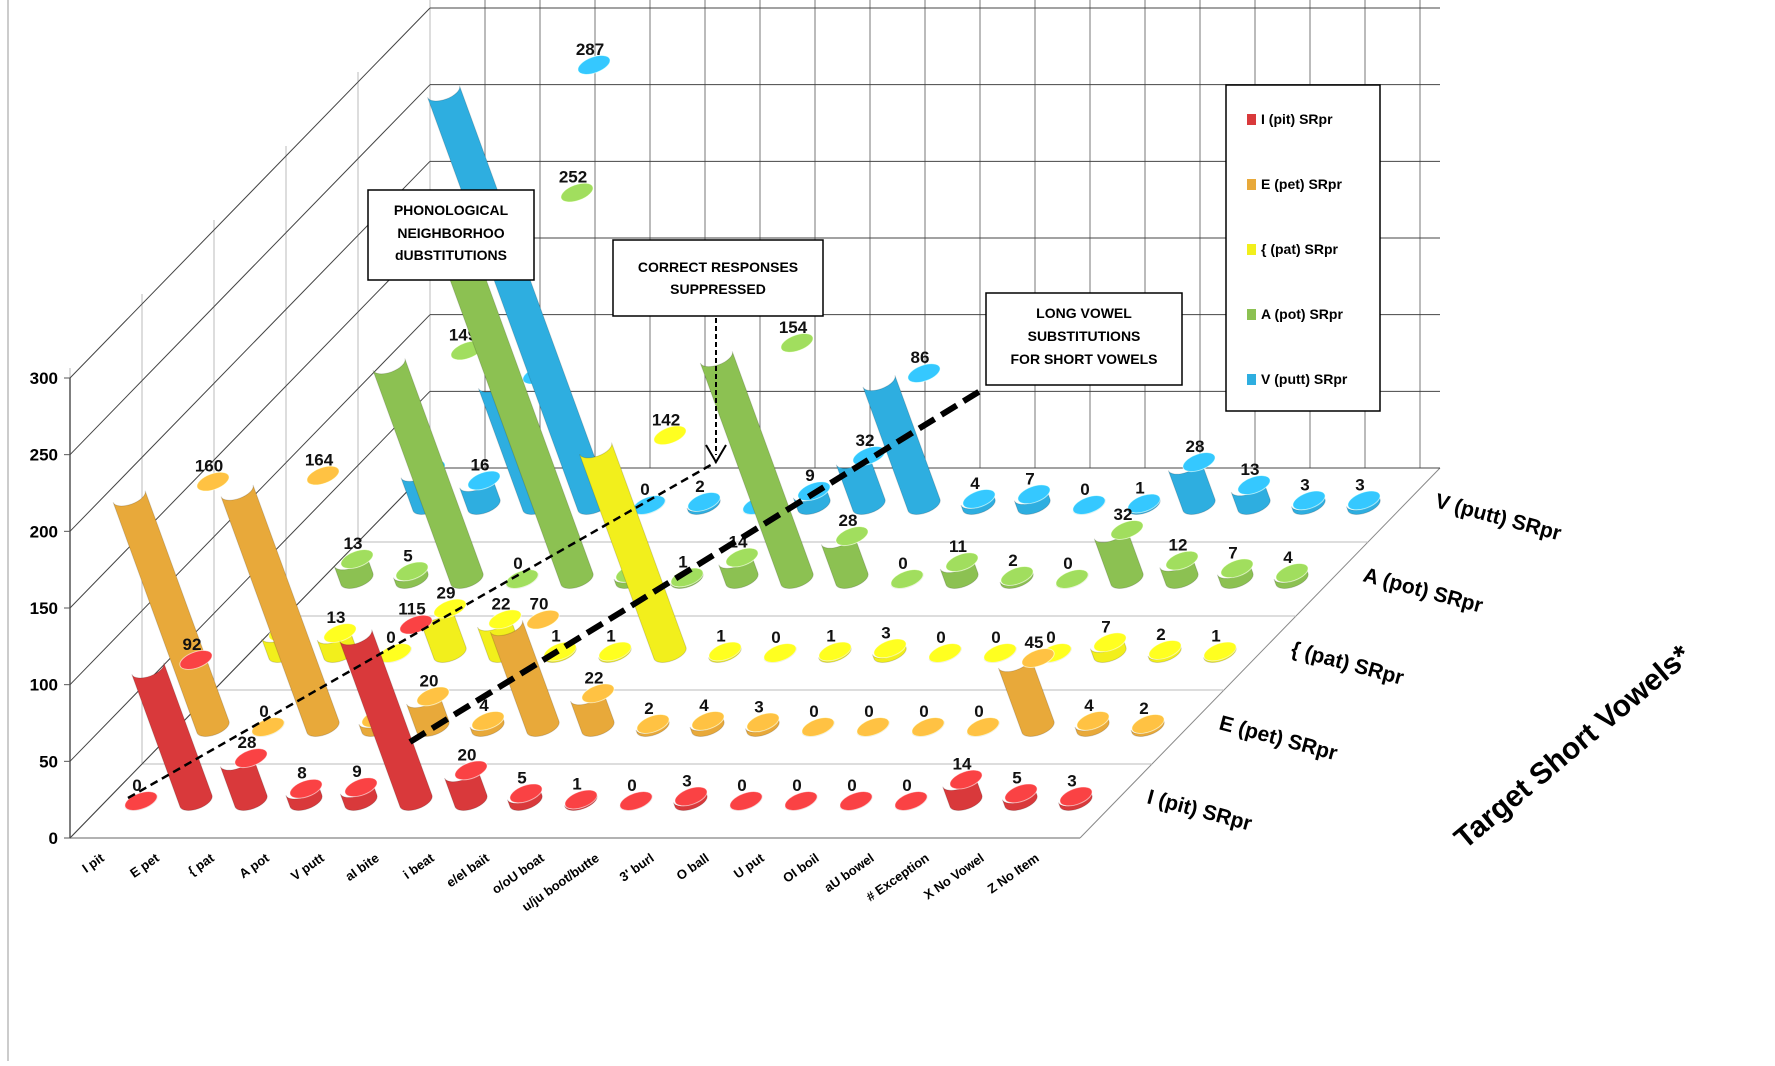 Image resolution: width=1775 pixels, height=1066 pixels. I want to click on data-label: 22, so click(594, 677).